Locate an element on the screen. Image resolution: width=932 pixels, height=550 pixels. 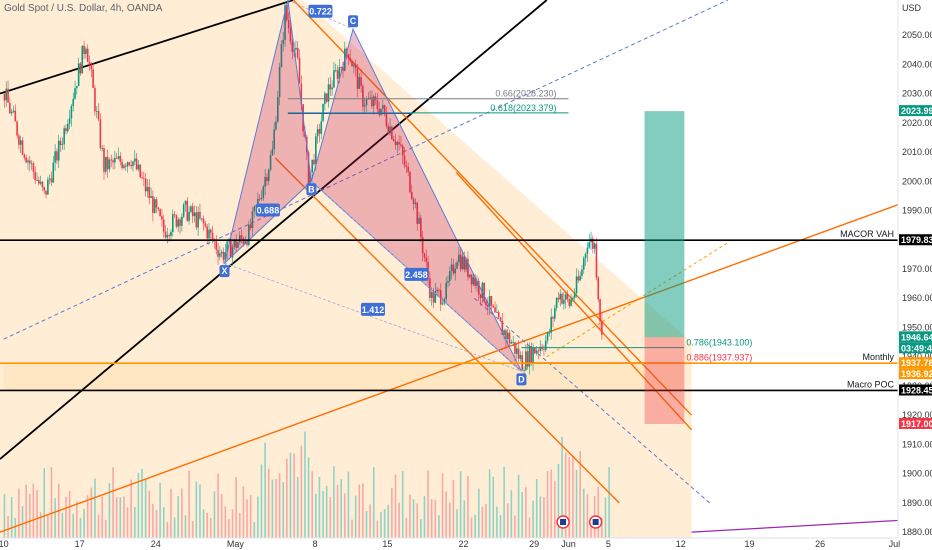
price-tag-label: 1937.788 is located at coordinates (916, 363).